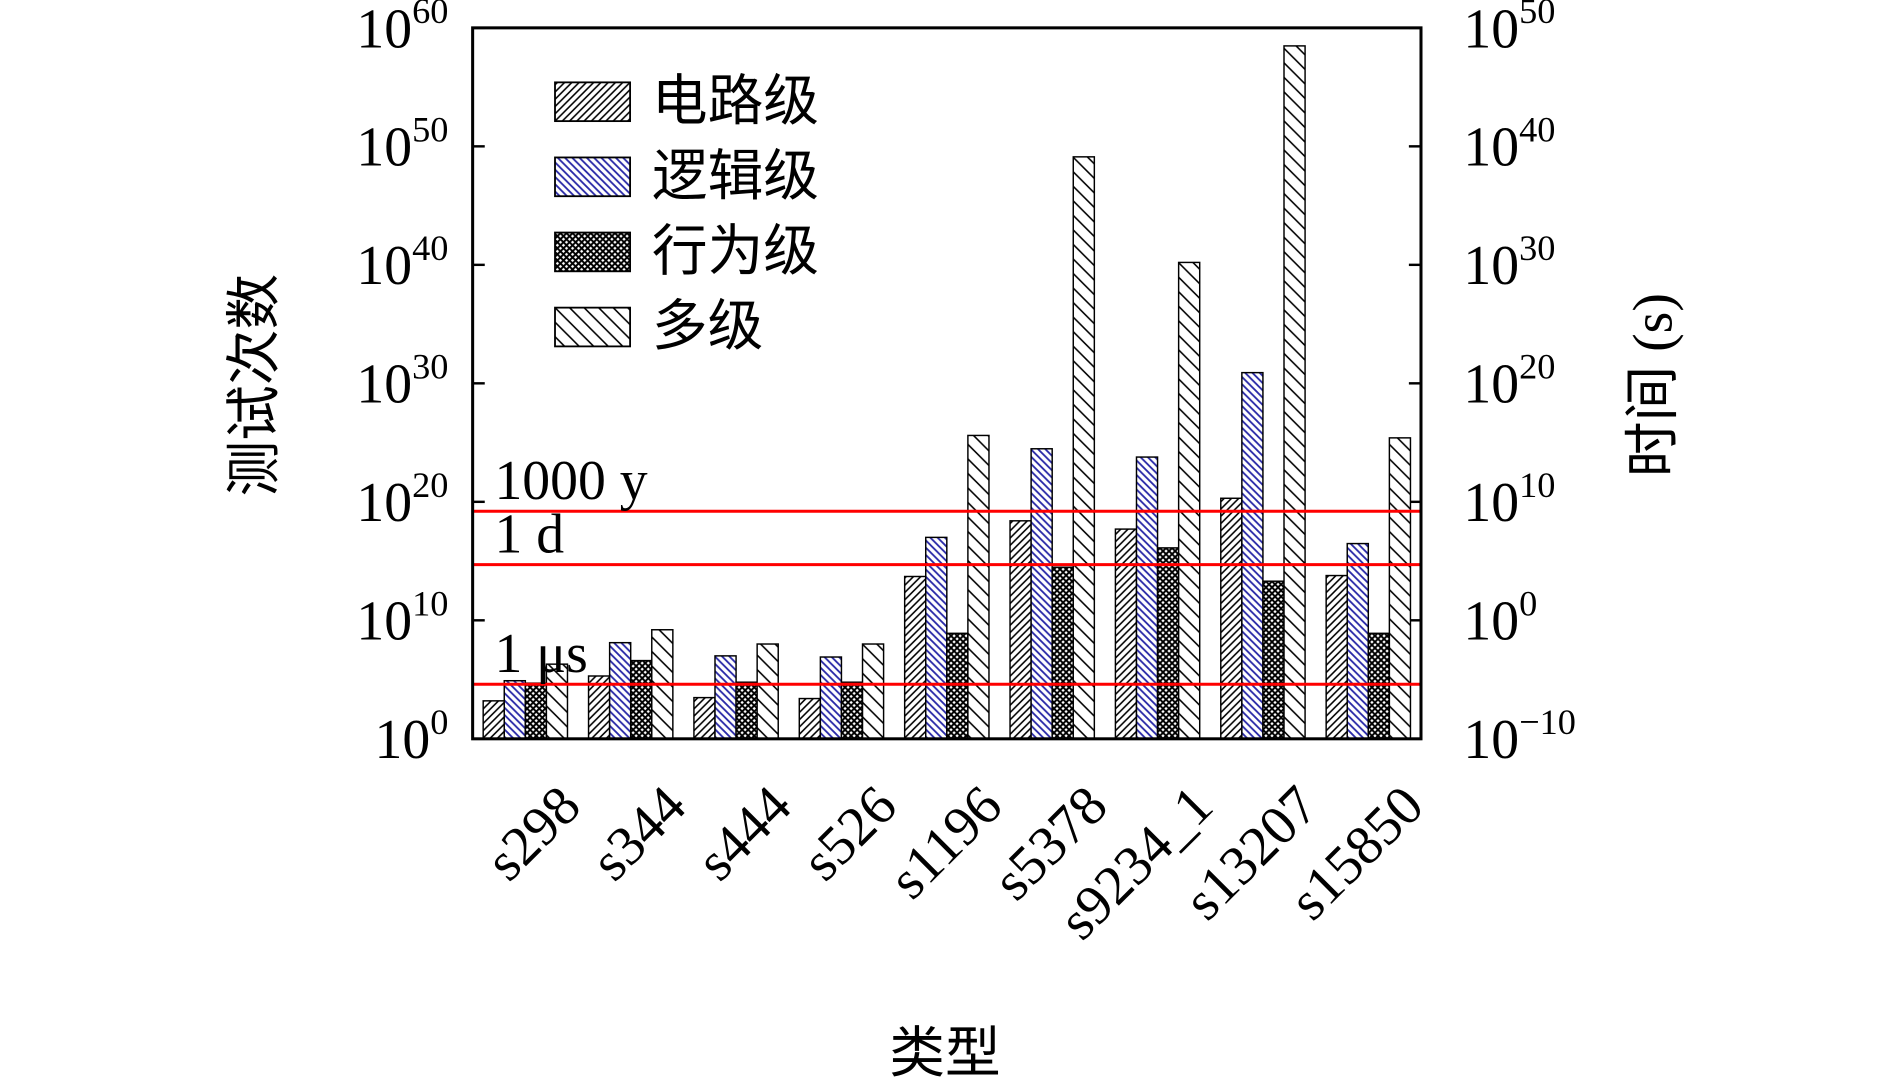 The image size is (1890, 1084). I want to click on y-tick-label: 100, so click(412, 736).